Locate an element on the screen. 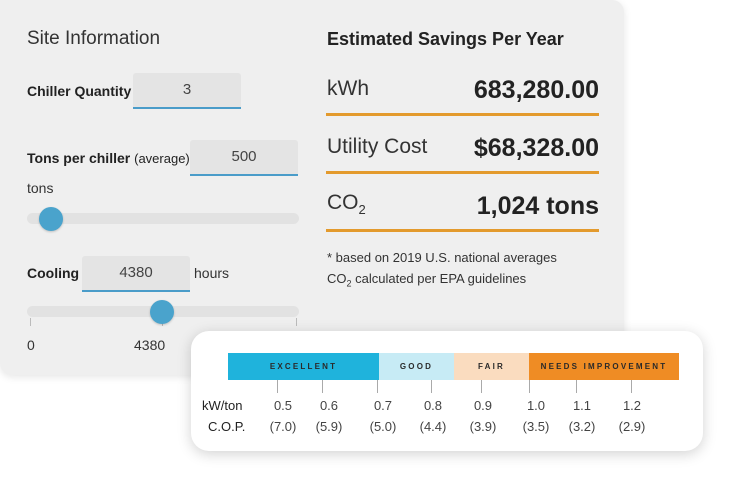 The image size is (749, 499). cop-value: (5.0) is located at coordinates (383, 426).